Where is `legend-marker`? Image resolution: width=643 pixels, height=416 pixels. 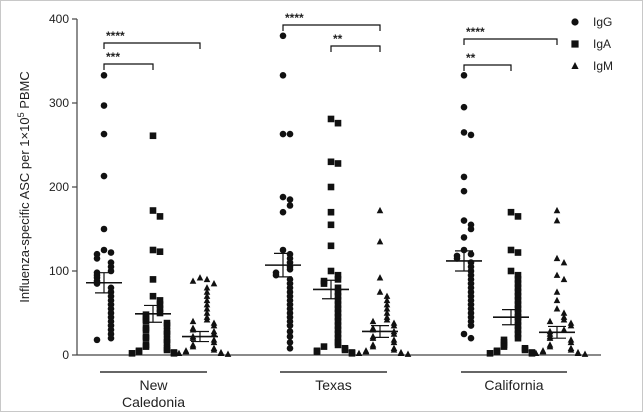 legend-marker is located at coordinates (575, 65).